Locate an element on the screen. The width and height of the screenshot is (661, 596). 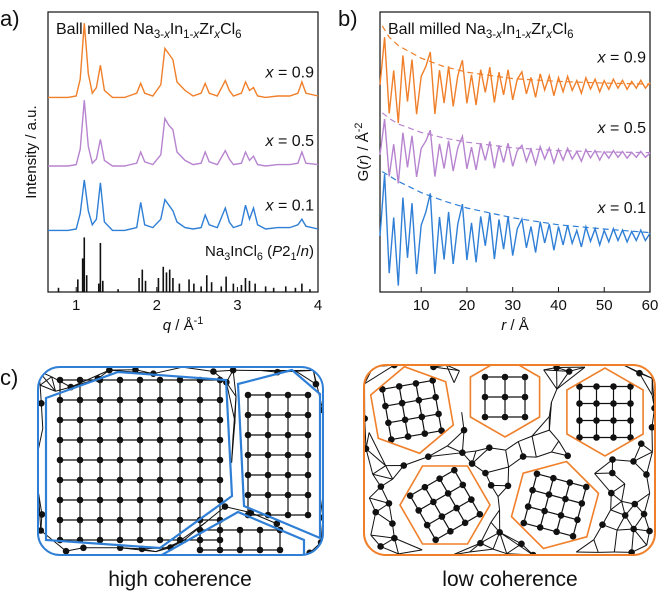
series-label: x = 0.1 is located at coordinates (622, 208).